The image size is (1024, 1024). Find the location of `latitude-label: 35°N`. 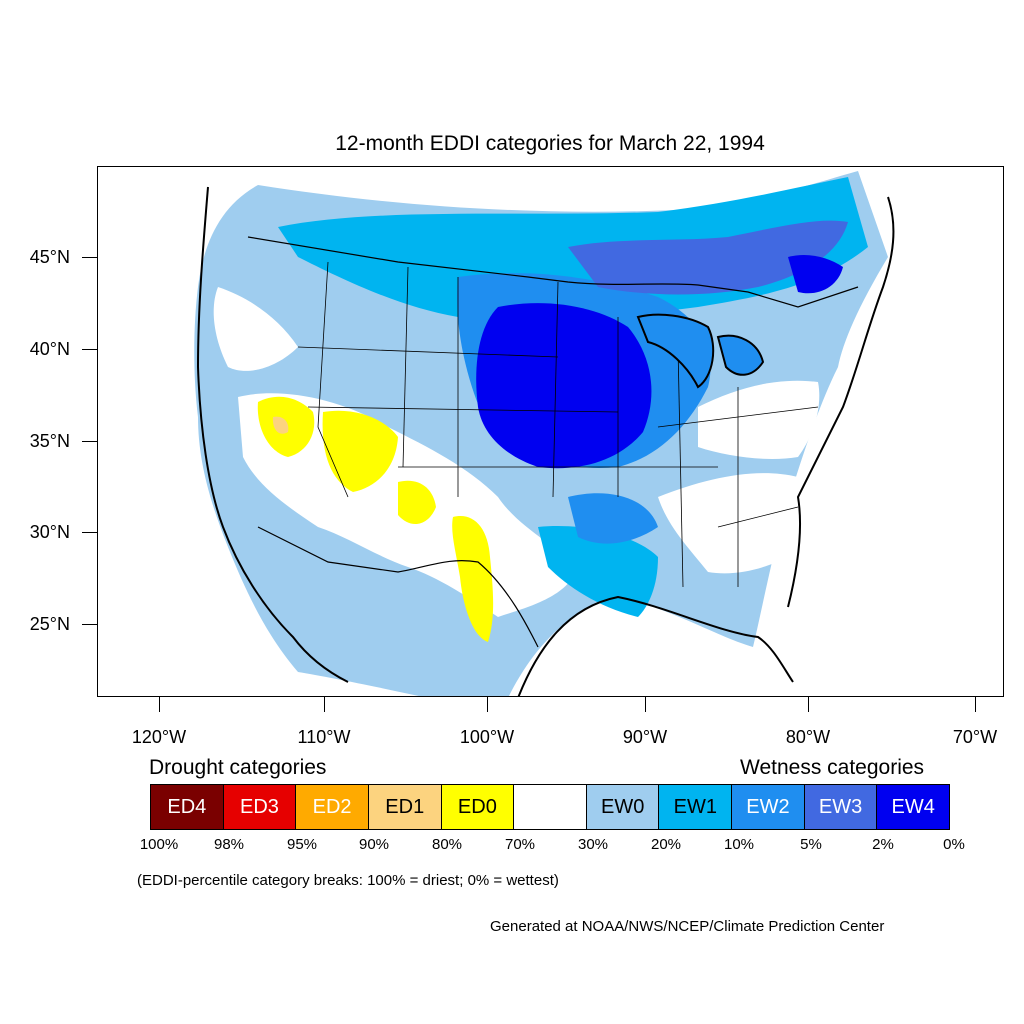

latitude-label: 35°N is located at coordinates (49, 441).